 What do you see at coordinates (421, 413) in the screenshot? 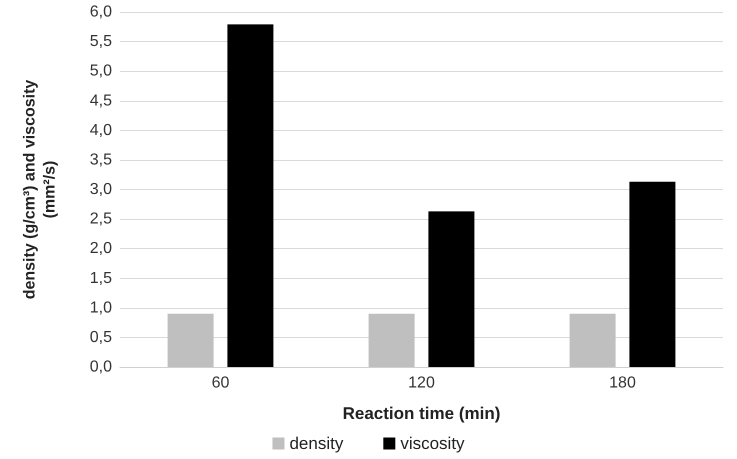
I see `x-axis-title: Reaction time (min)` at bounding box center [421, 413].